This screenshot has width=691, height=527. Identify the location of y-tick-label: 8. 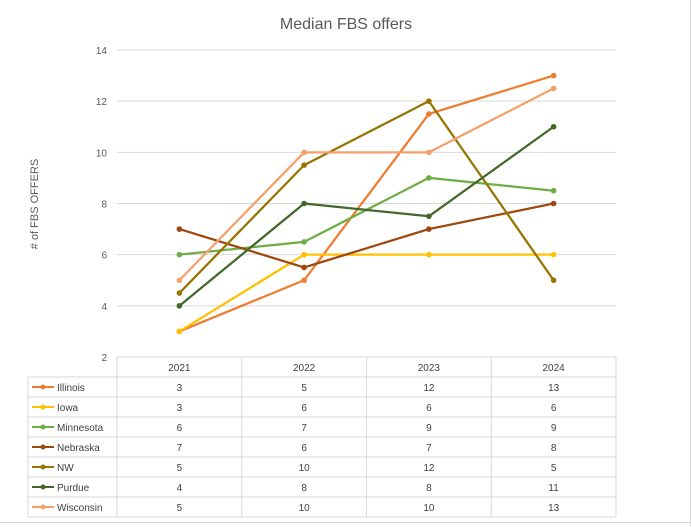
(104, 205).